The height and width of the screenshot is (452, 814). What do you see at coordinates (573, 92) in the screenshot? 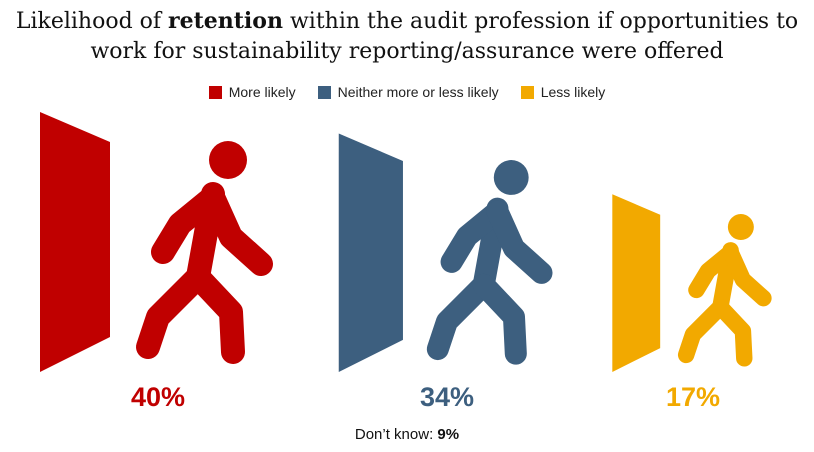
I see `legend-label: Less likely` at bounding box center [573, 92].